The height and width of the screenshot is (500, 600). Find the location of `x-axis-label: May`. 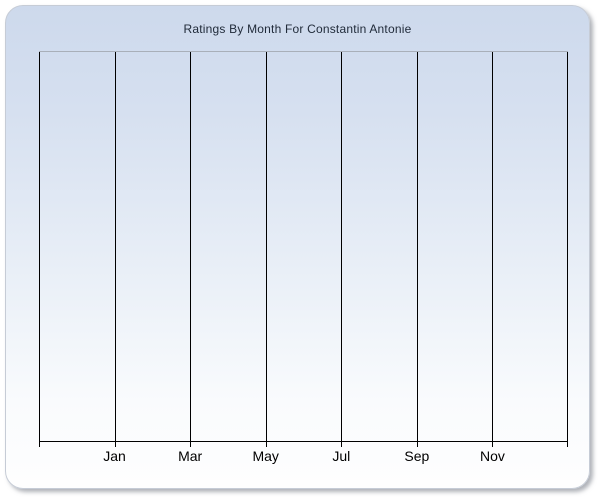

x-axis-label: May is located at coordinates (265, 456).